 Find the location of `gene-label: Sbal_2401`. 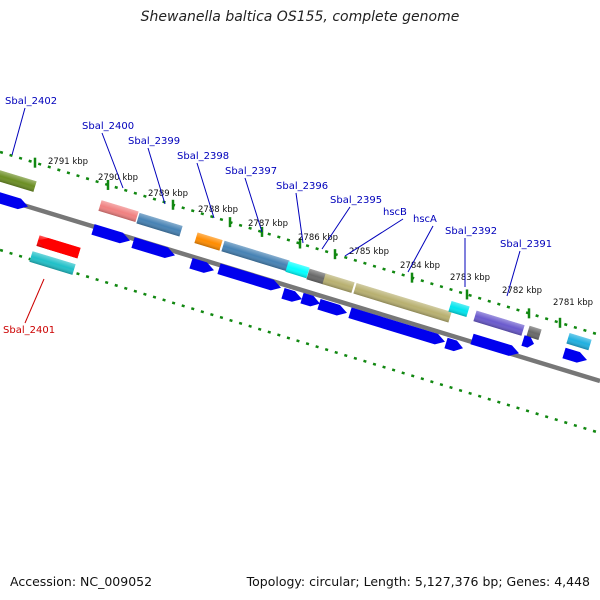

gene-label: Sbal_2401 is located at coordinates (29, 330).